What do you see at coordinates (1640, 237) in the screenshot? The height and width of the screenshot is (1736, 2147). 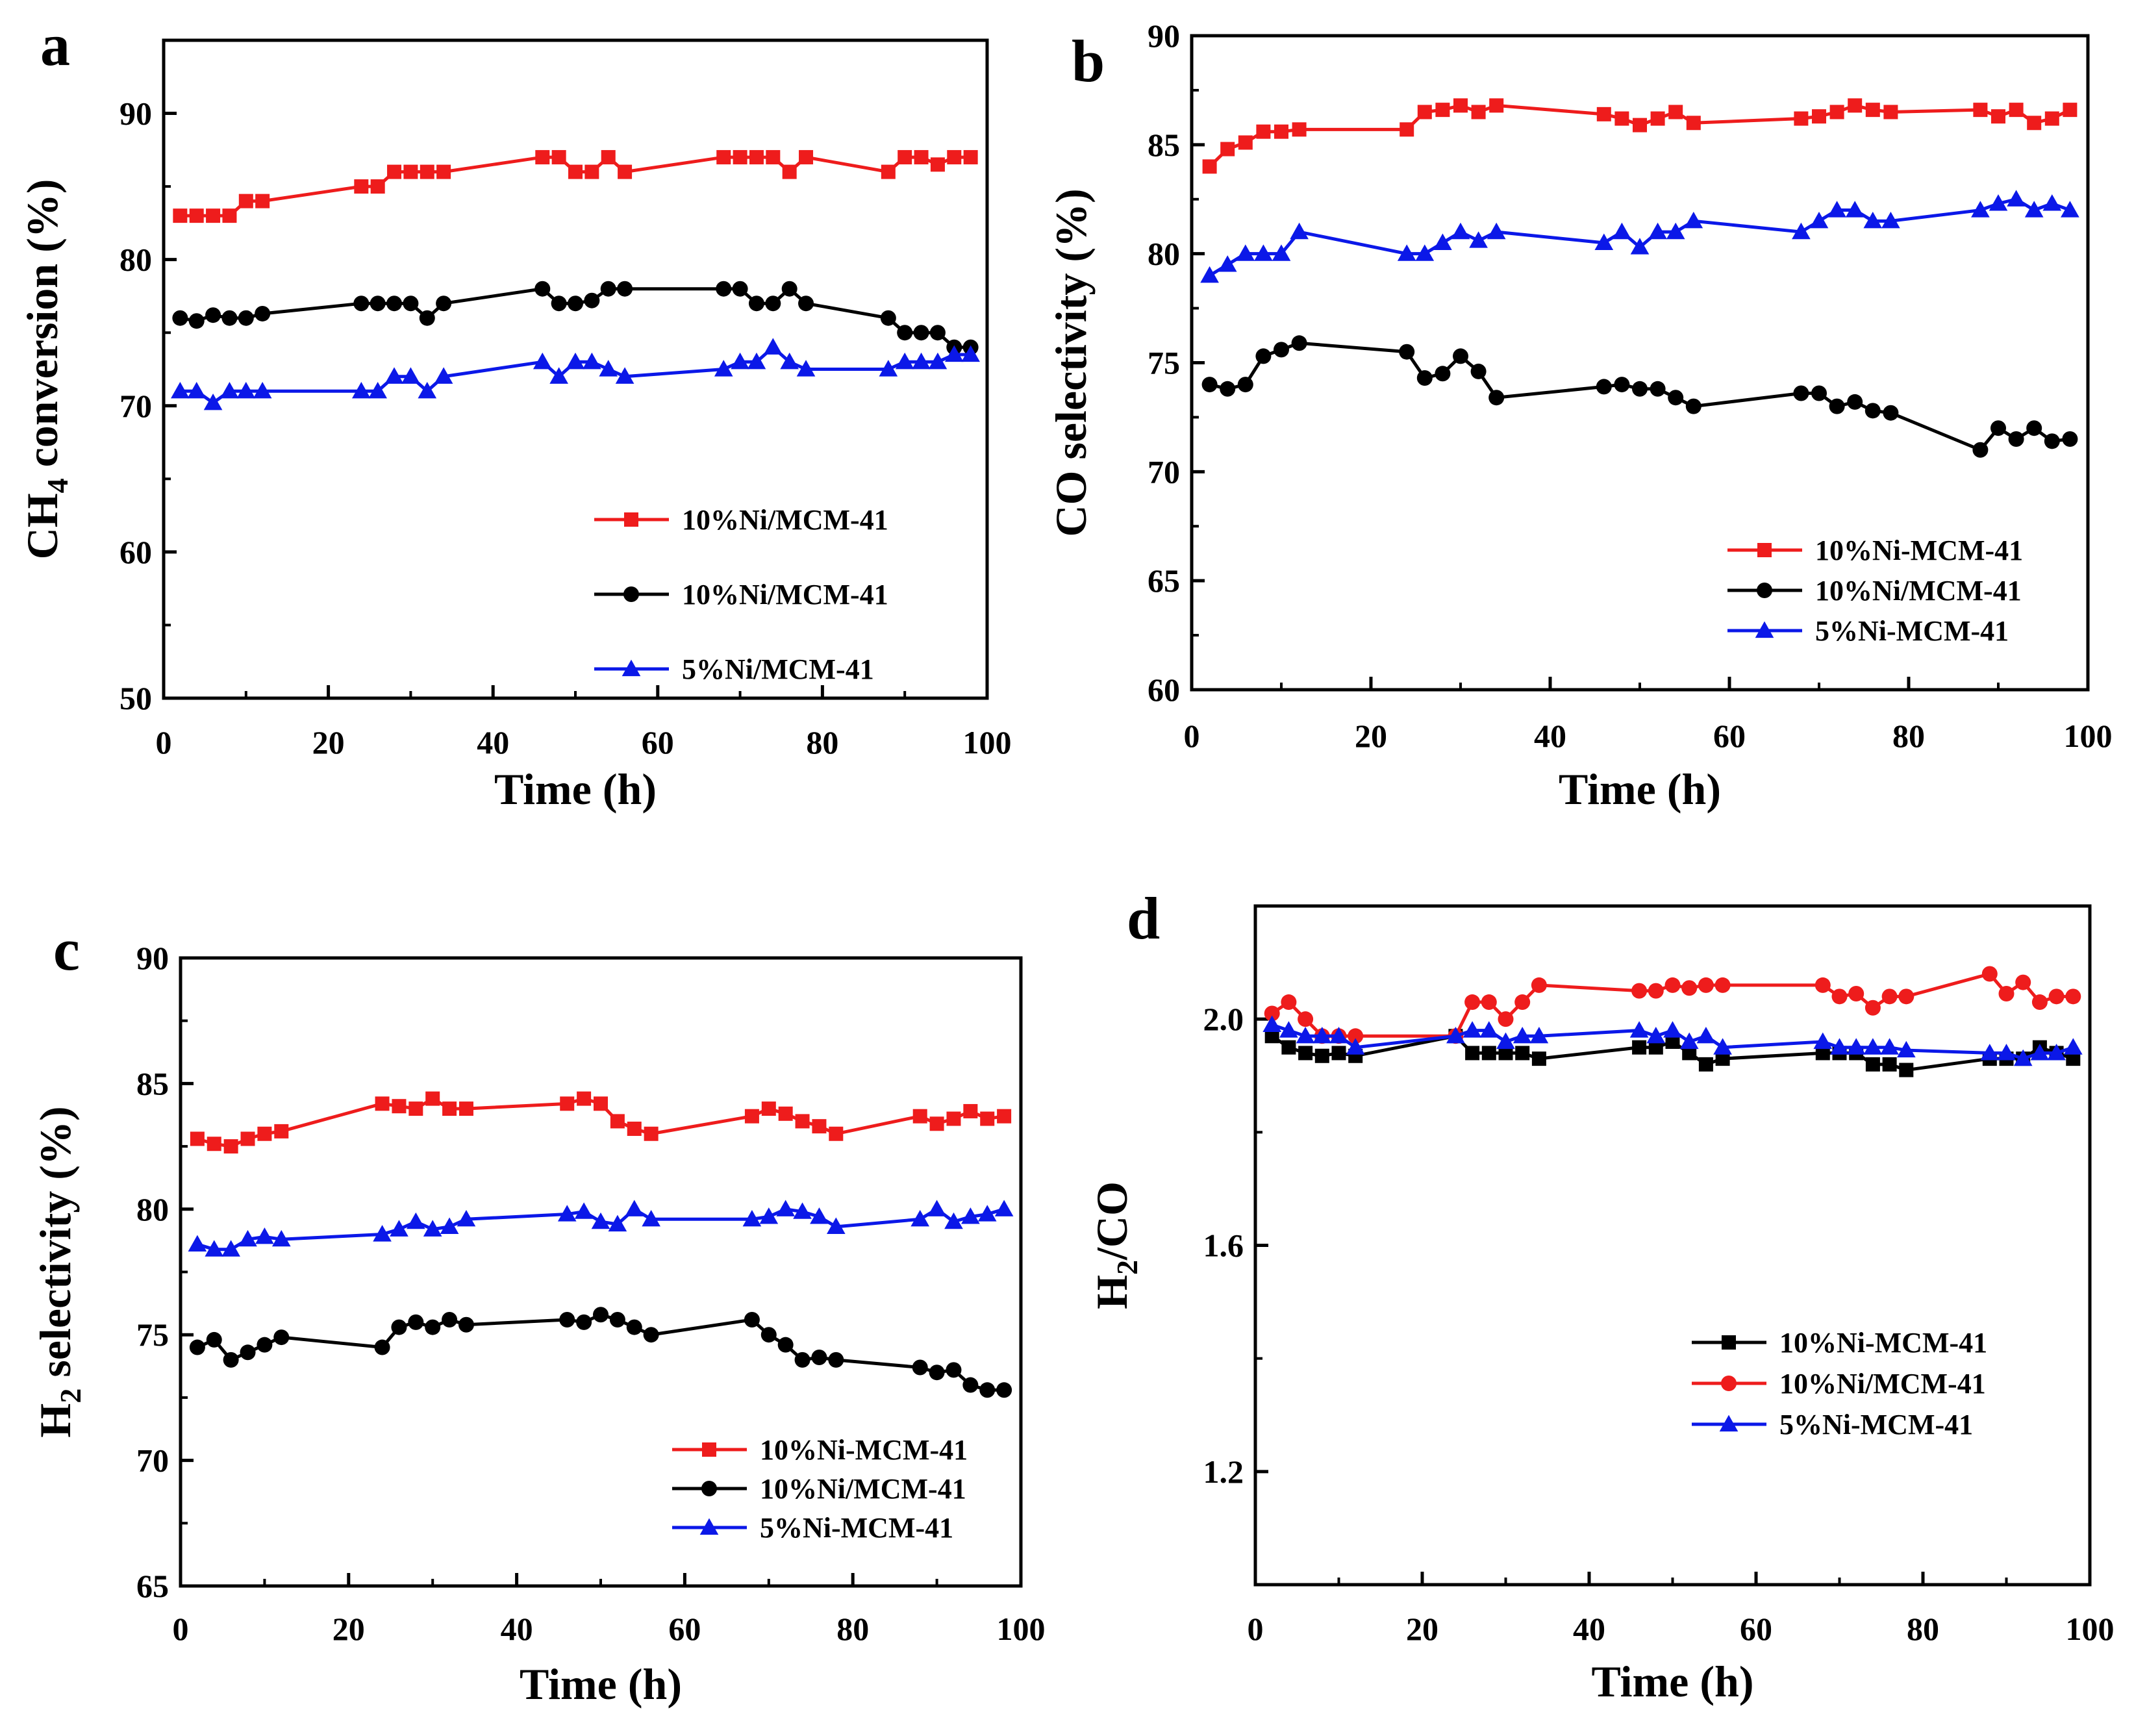 I see `series-line` at bounding box center [1640, 237].